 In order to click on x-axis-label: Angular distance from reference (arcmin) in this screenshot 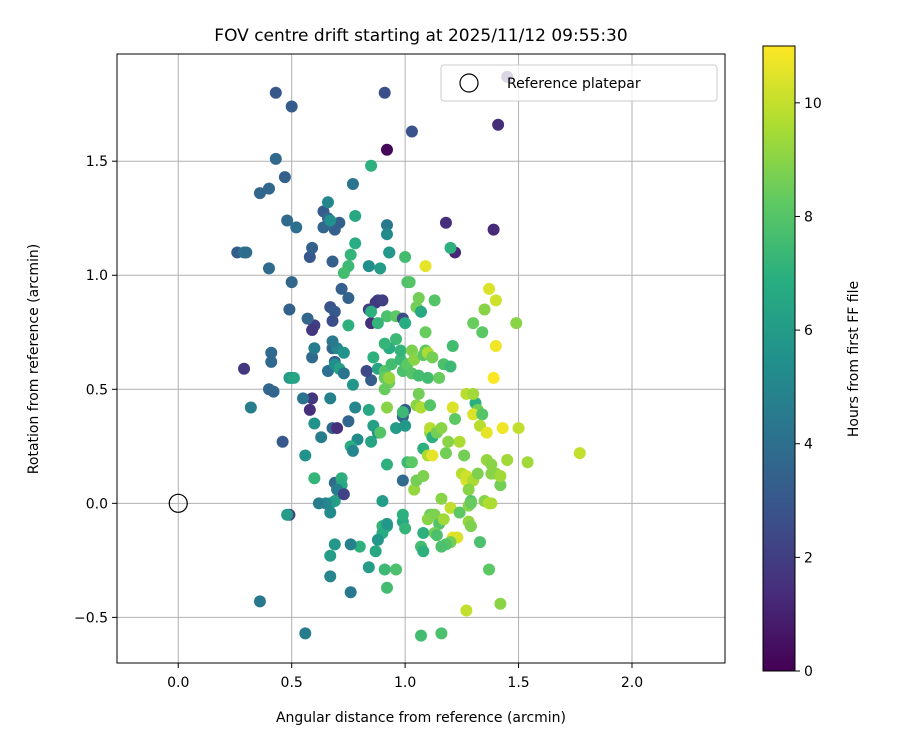, I will do `click(421, 718)`.